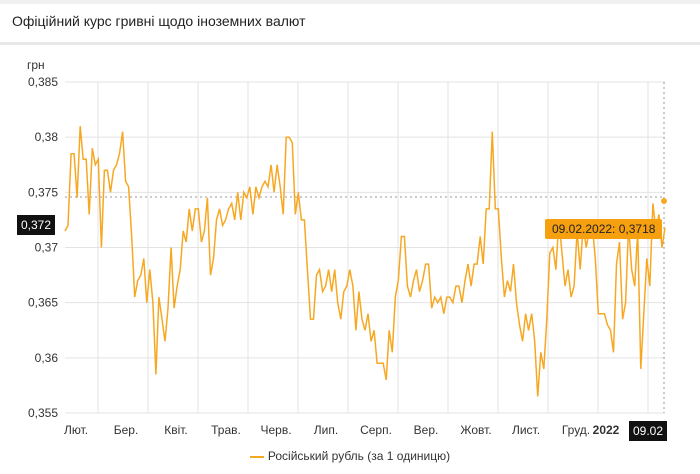  Describe the element at coordinates (43, 303) in the screenshot. I see `y-tick-label: 0,365` at that location.